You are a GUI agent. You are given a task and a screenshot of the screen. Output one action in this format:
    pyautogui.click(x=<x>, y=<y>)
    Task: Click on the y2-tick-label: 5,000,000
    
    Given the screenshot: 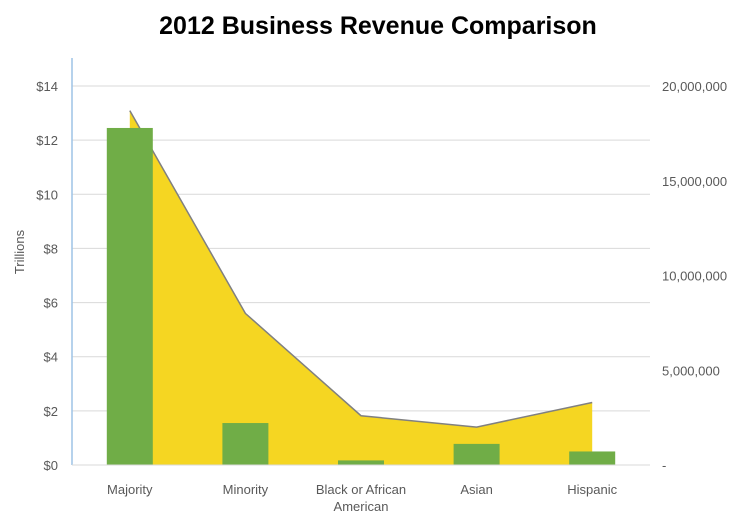 What is the action you would take?
    pyautogui.click(x=691, y=370)
    